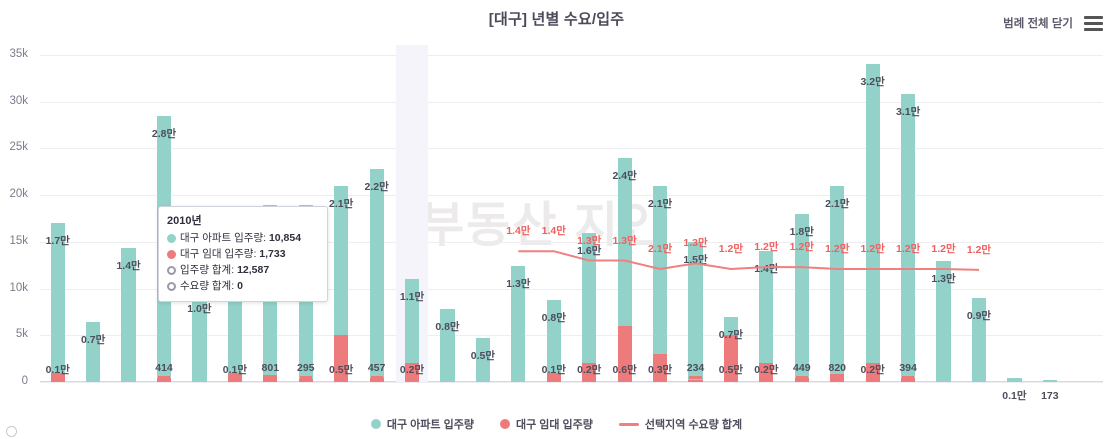 This screenshot has width=1113, height=439. I want to click on tooltip-row: 대구 아파트 입주량: 10,854, so click(243, 238).